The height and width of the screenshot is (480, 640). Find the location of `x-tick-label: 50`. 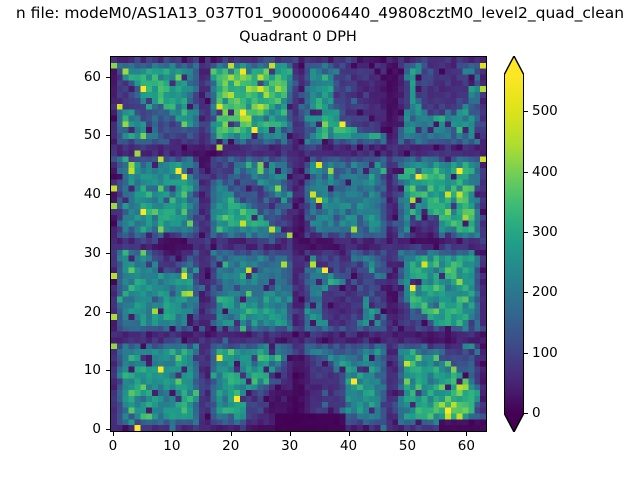

x-tick-label: 50 is located at coordinates (407, 446).